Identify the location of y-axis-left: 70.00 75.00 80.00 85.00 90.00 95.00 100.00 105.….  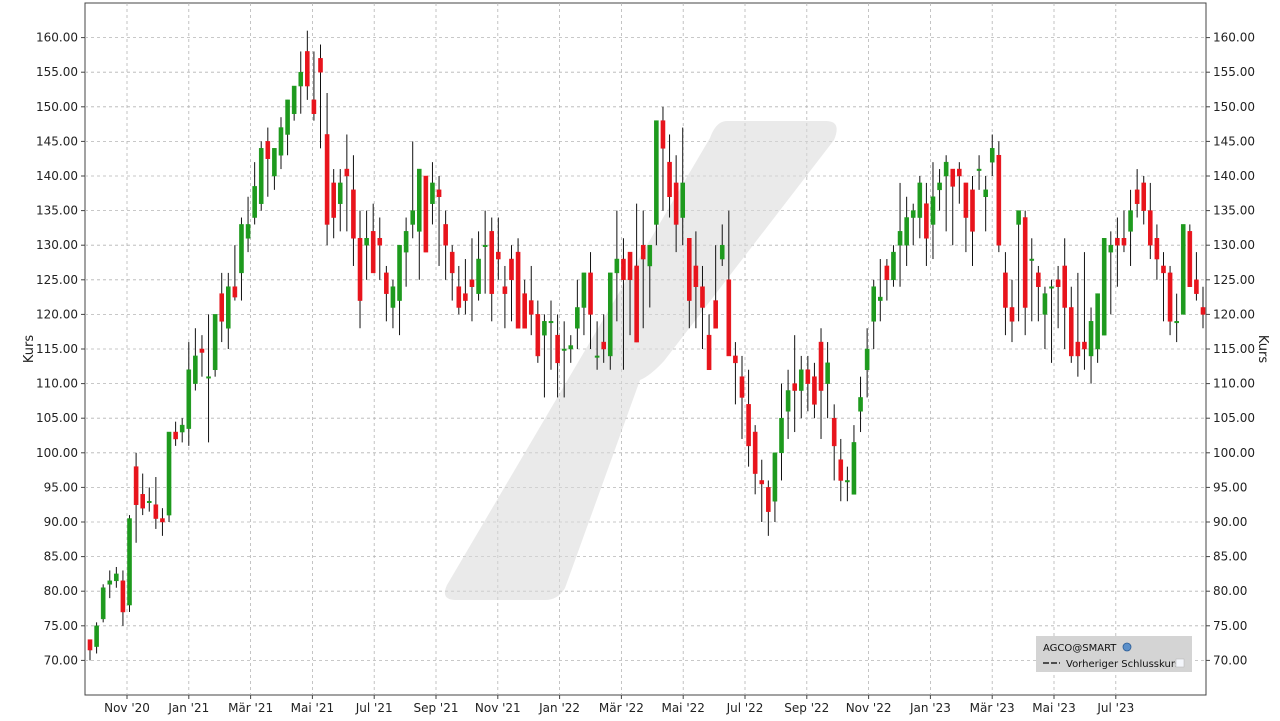
(60, 349).